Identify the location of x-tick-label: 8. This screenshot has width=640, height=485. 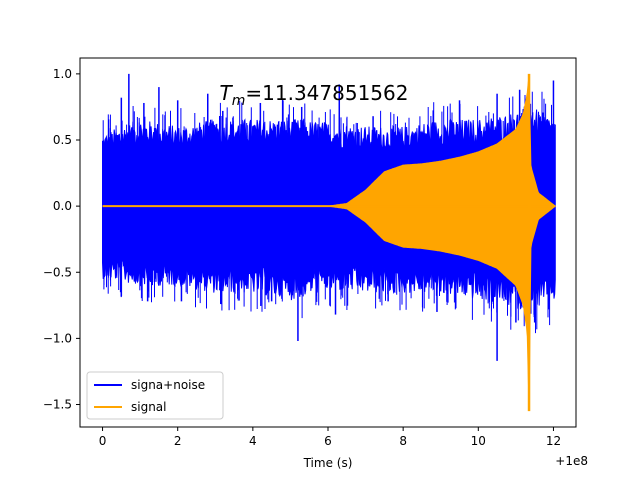
(403, 441).